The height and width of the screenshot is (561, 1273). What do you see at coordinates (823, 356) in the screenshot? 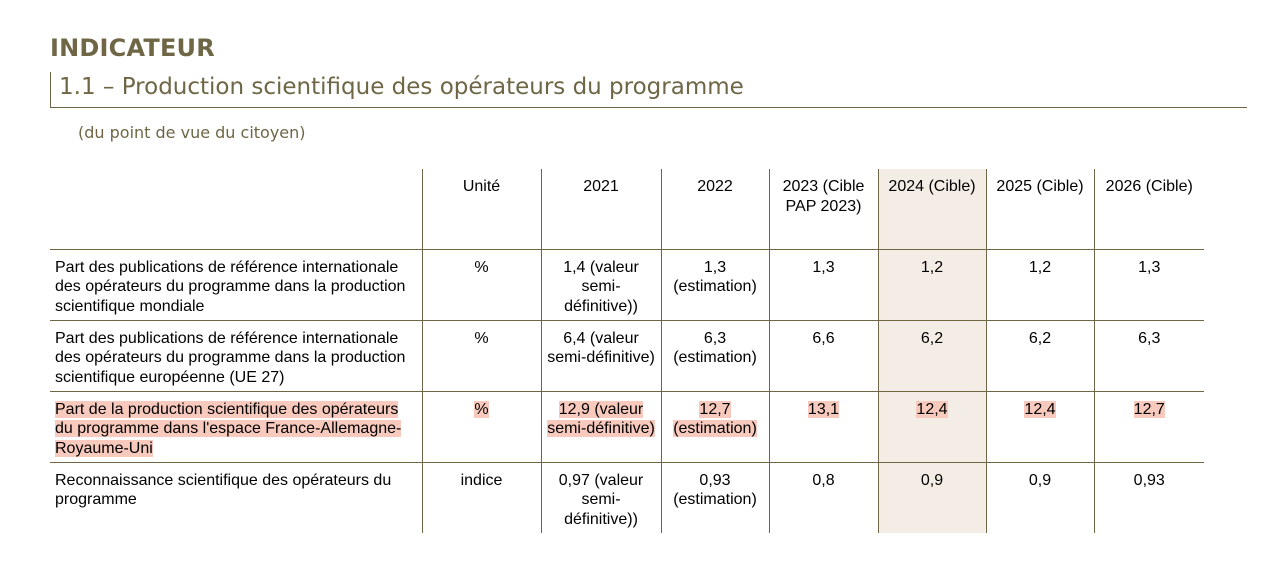
I see `cell-2023: 6,6` at bounding box center [823, 356].